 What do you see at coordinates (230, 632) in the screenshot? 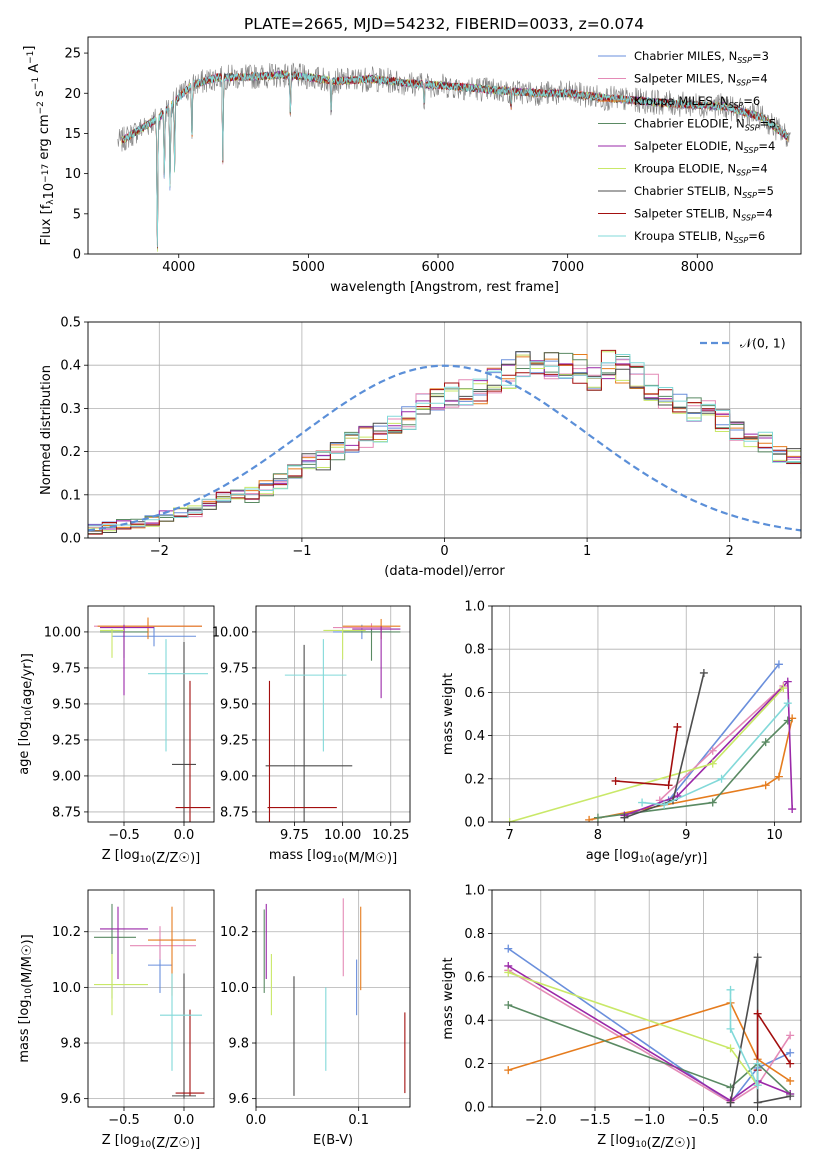
I see `y-tick-label: 10.00` at bounding box center [230, 632].